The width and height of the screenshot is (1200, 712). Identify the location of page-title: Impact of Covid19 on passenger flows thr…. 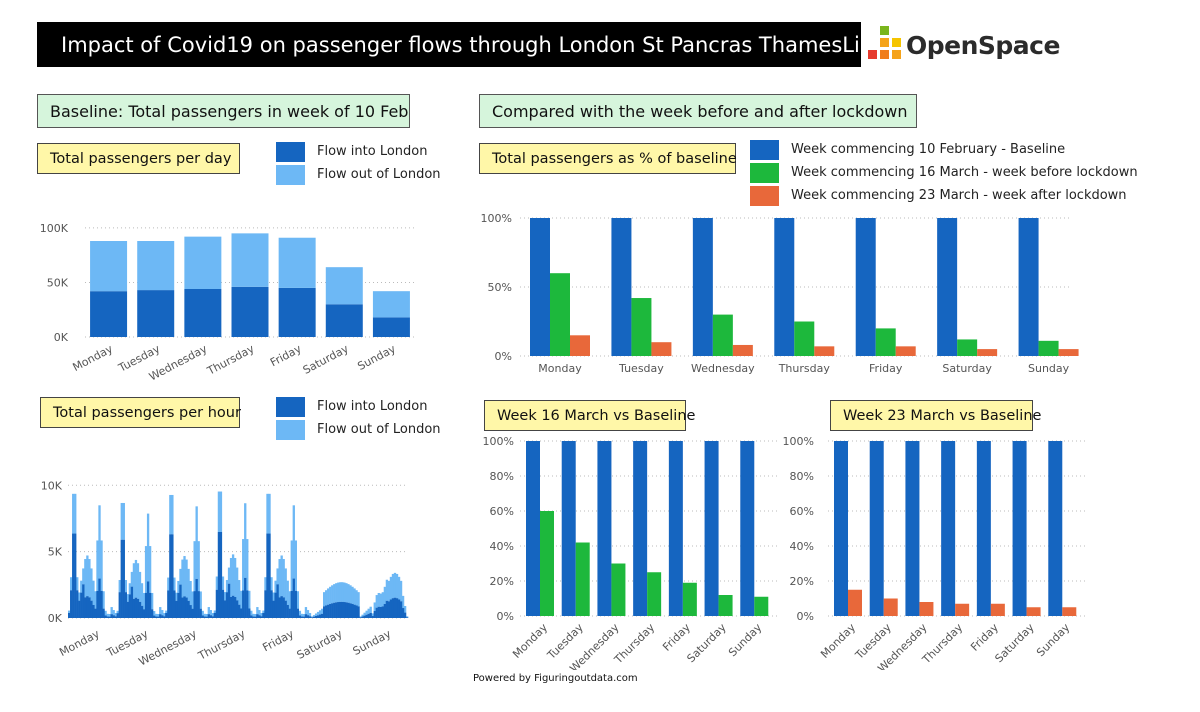
(461, 44).